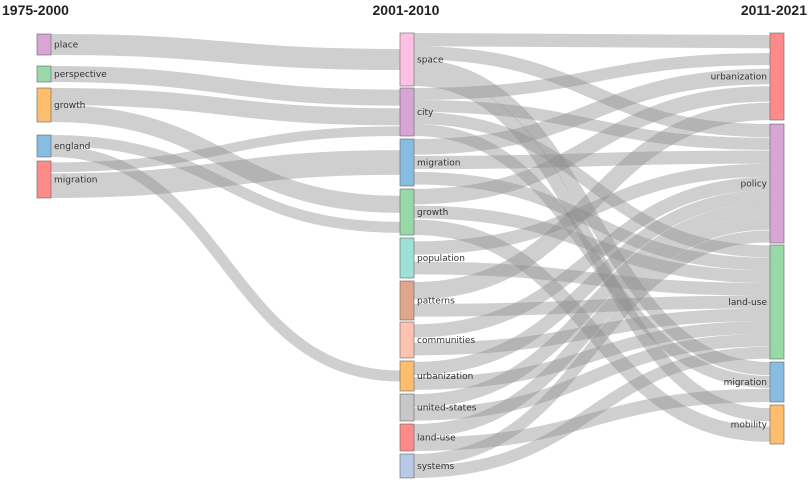 The image size is (809, 489). I want to click on node-label-c1-city: city, so click(425, 113).